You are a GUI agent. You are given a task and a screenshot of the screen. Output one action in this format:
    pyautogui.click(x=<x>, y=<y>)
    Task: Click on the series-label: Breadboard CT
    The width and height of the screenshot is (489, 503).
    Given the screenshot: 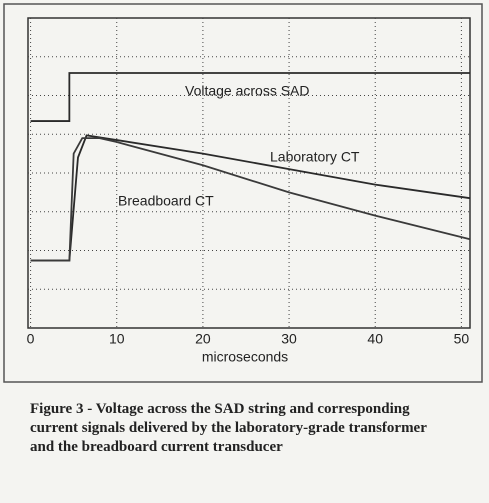 What is the action you would take?
    pyautogui.click(x=166, y=201)
    